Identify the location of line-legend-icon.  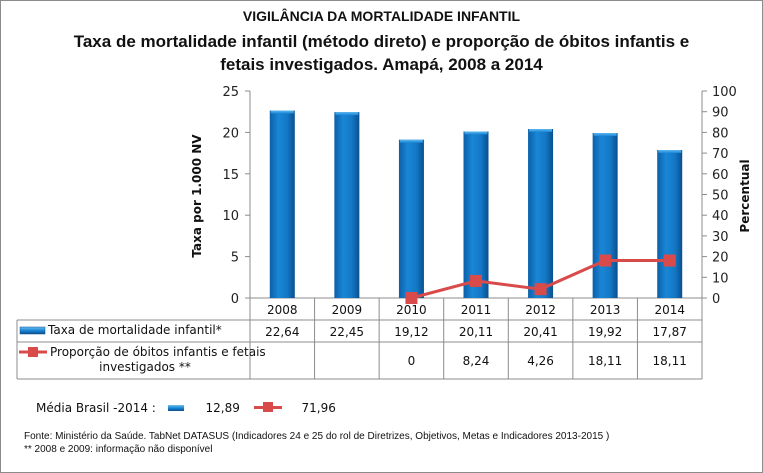
(267, 406).